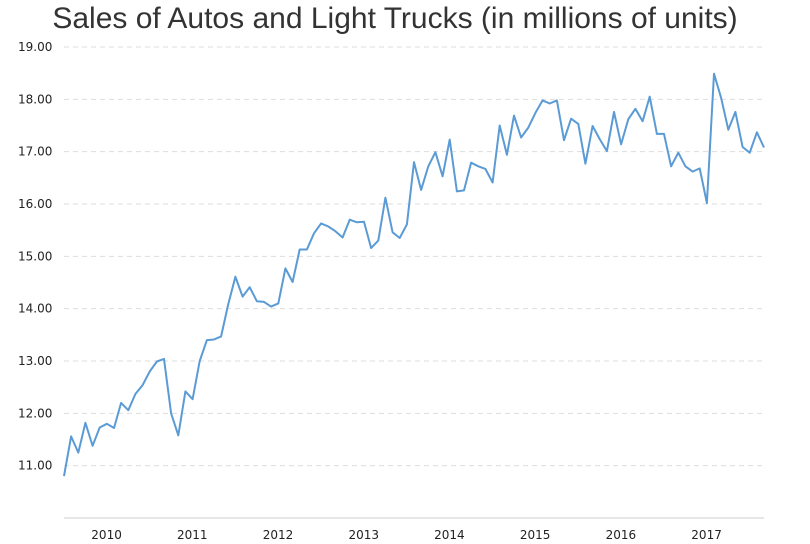 The image size is (810, 544). What do you see at coordinates (621, 535) in the screenshot?
I see `x-tick-label: 2016` at bounding box center [621, 535].